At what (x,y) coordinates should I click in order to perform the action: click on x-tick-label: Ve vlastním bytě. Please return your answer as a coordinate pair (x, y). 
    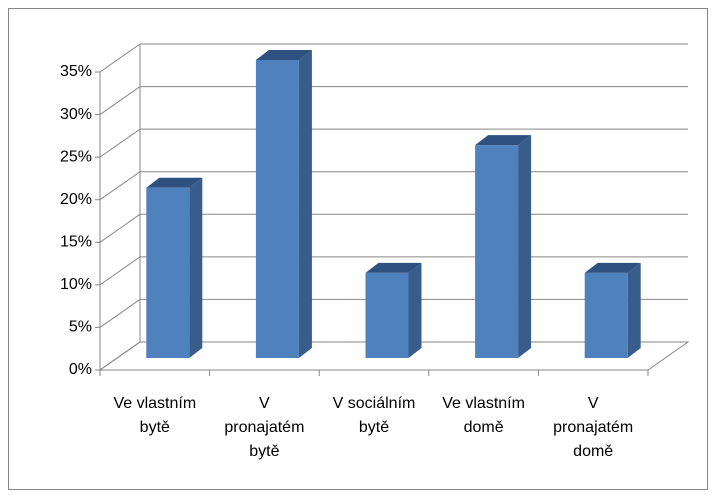
    Looking at the image, I should click on (155, 415).